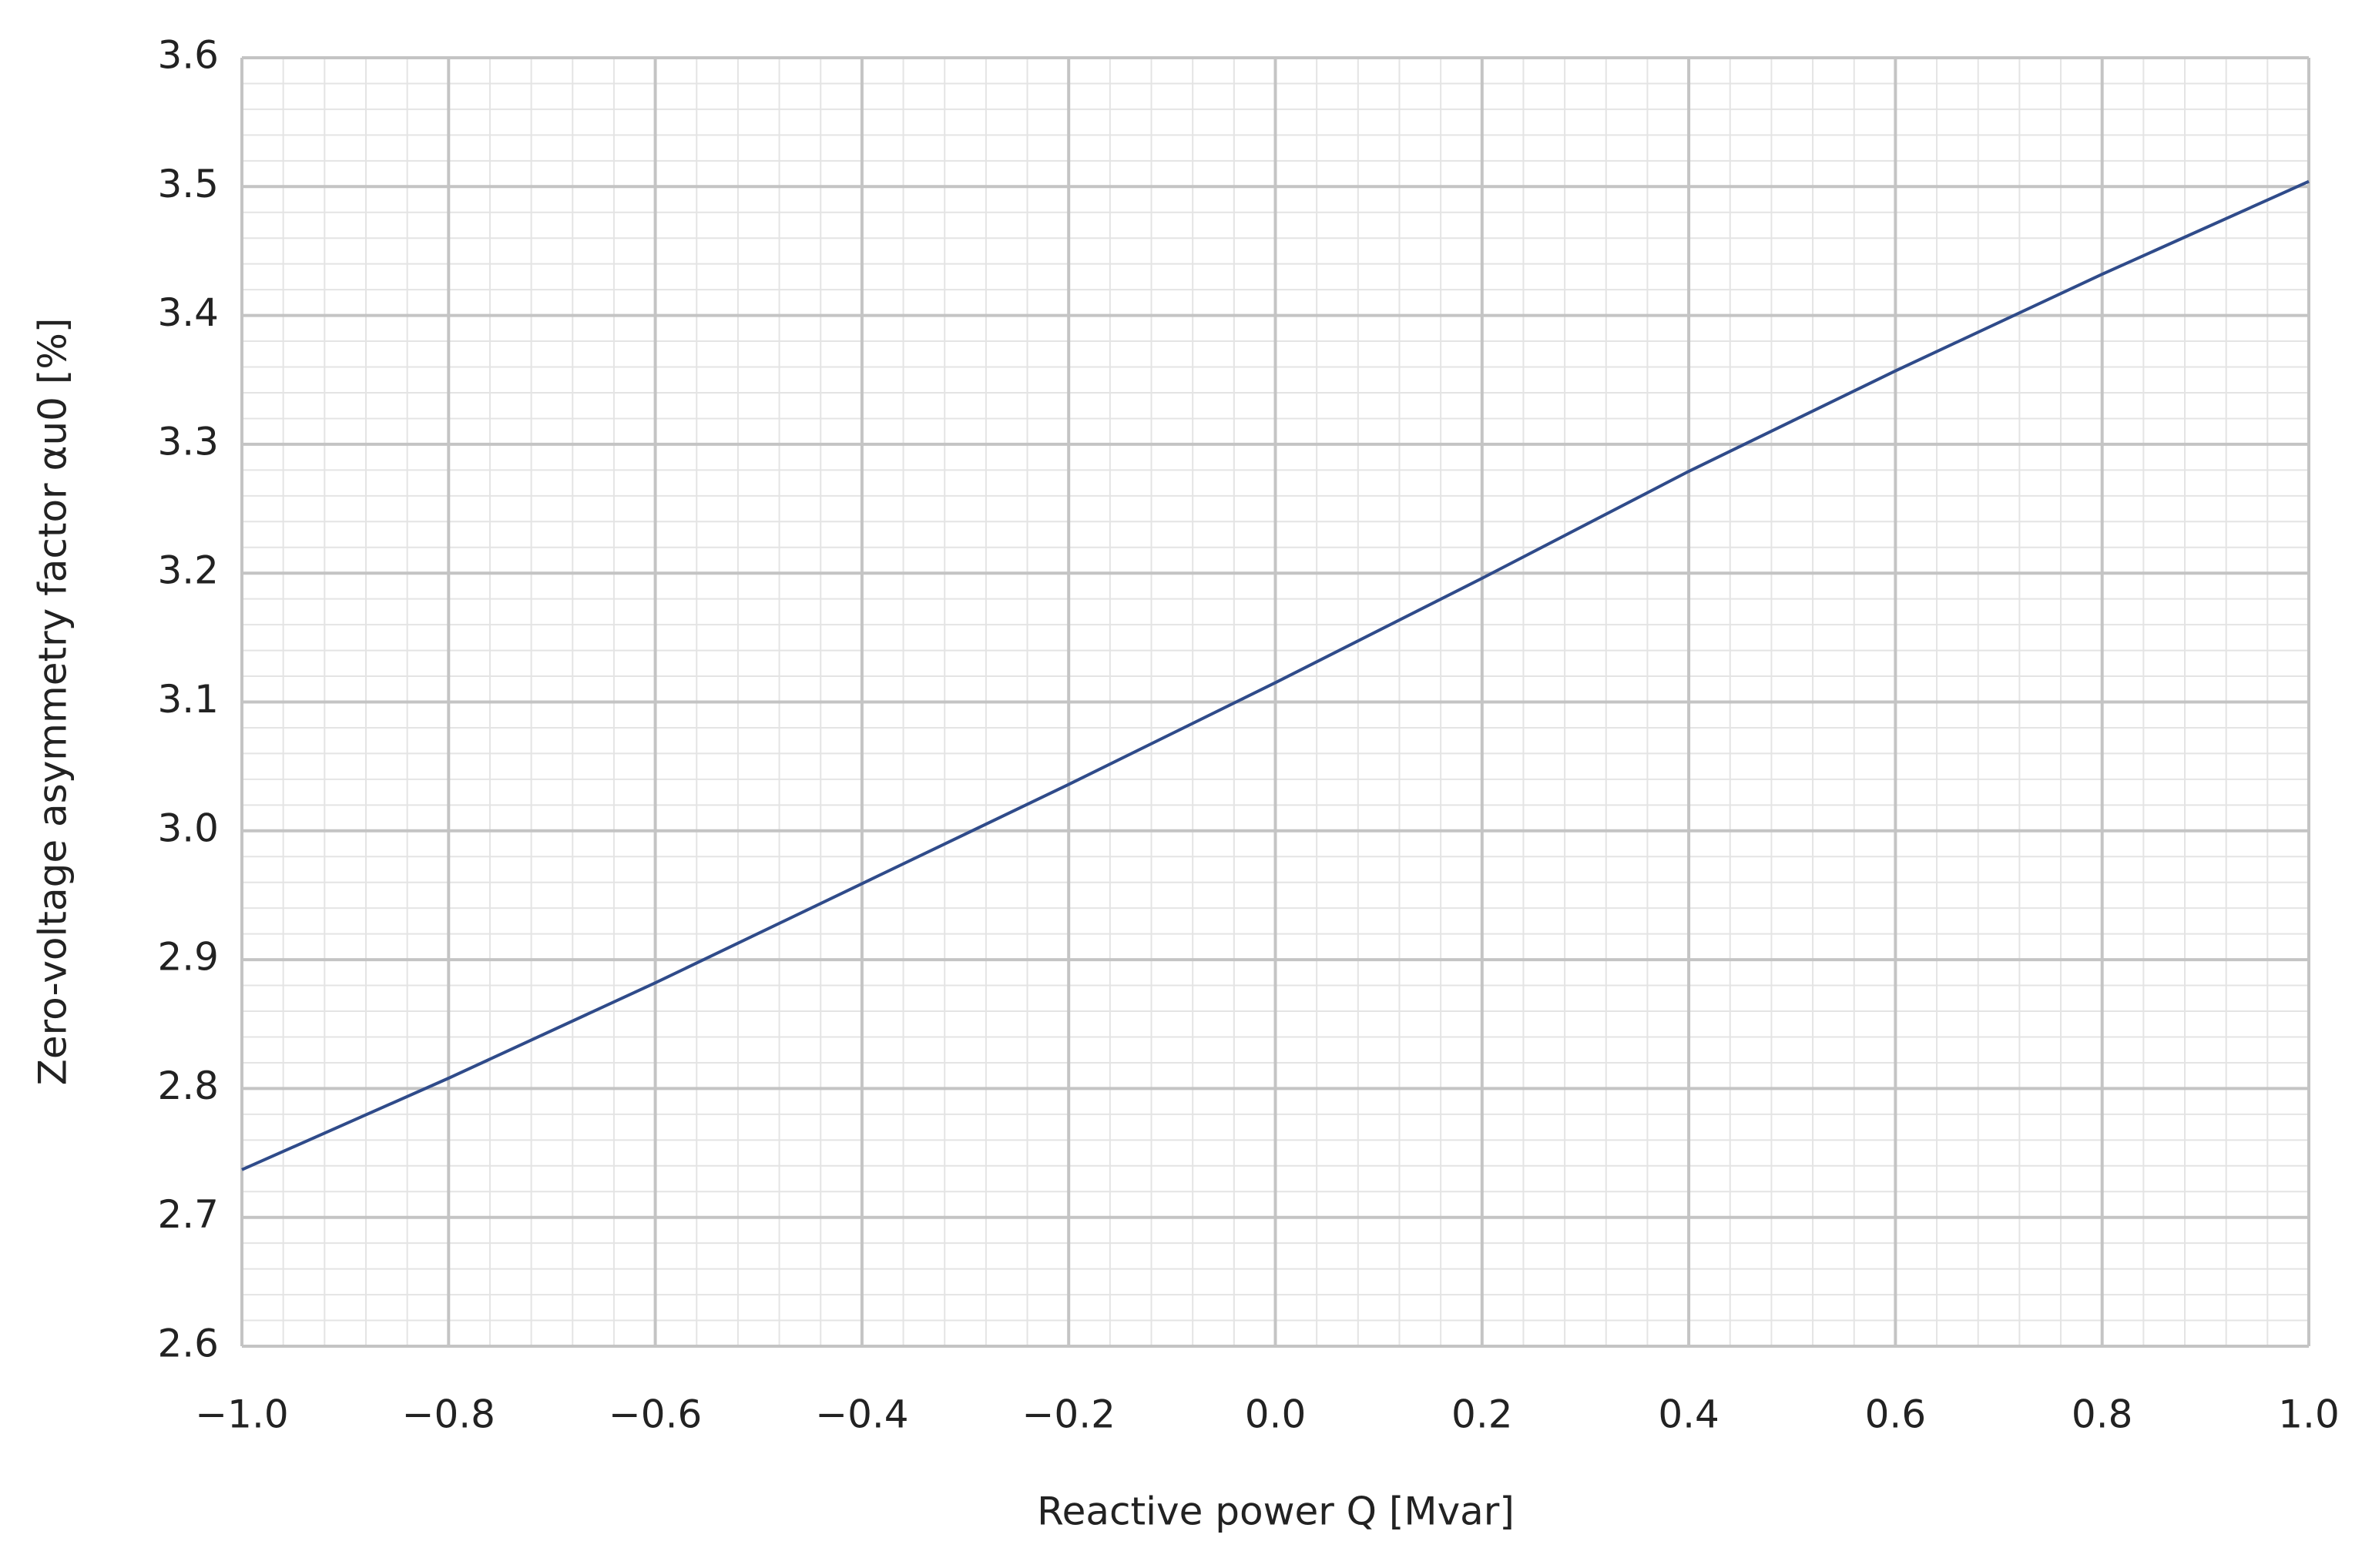 This screenshot has height=1568, width=2372. I want to click on x-tick-label: −0.2, so click(1068, 1415).